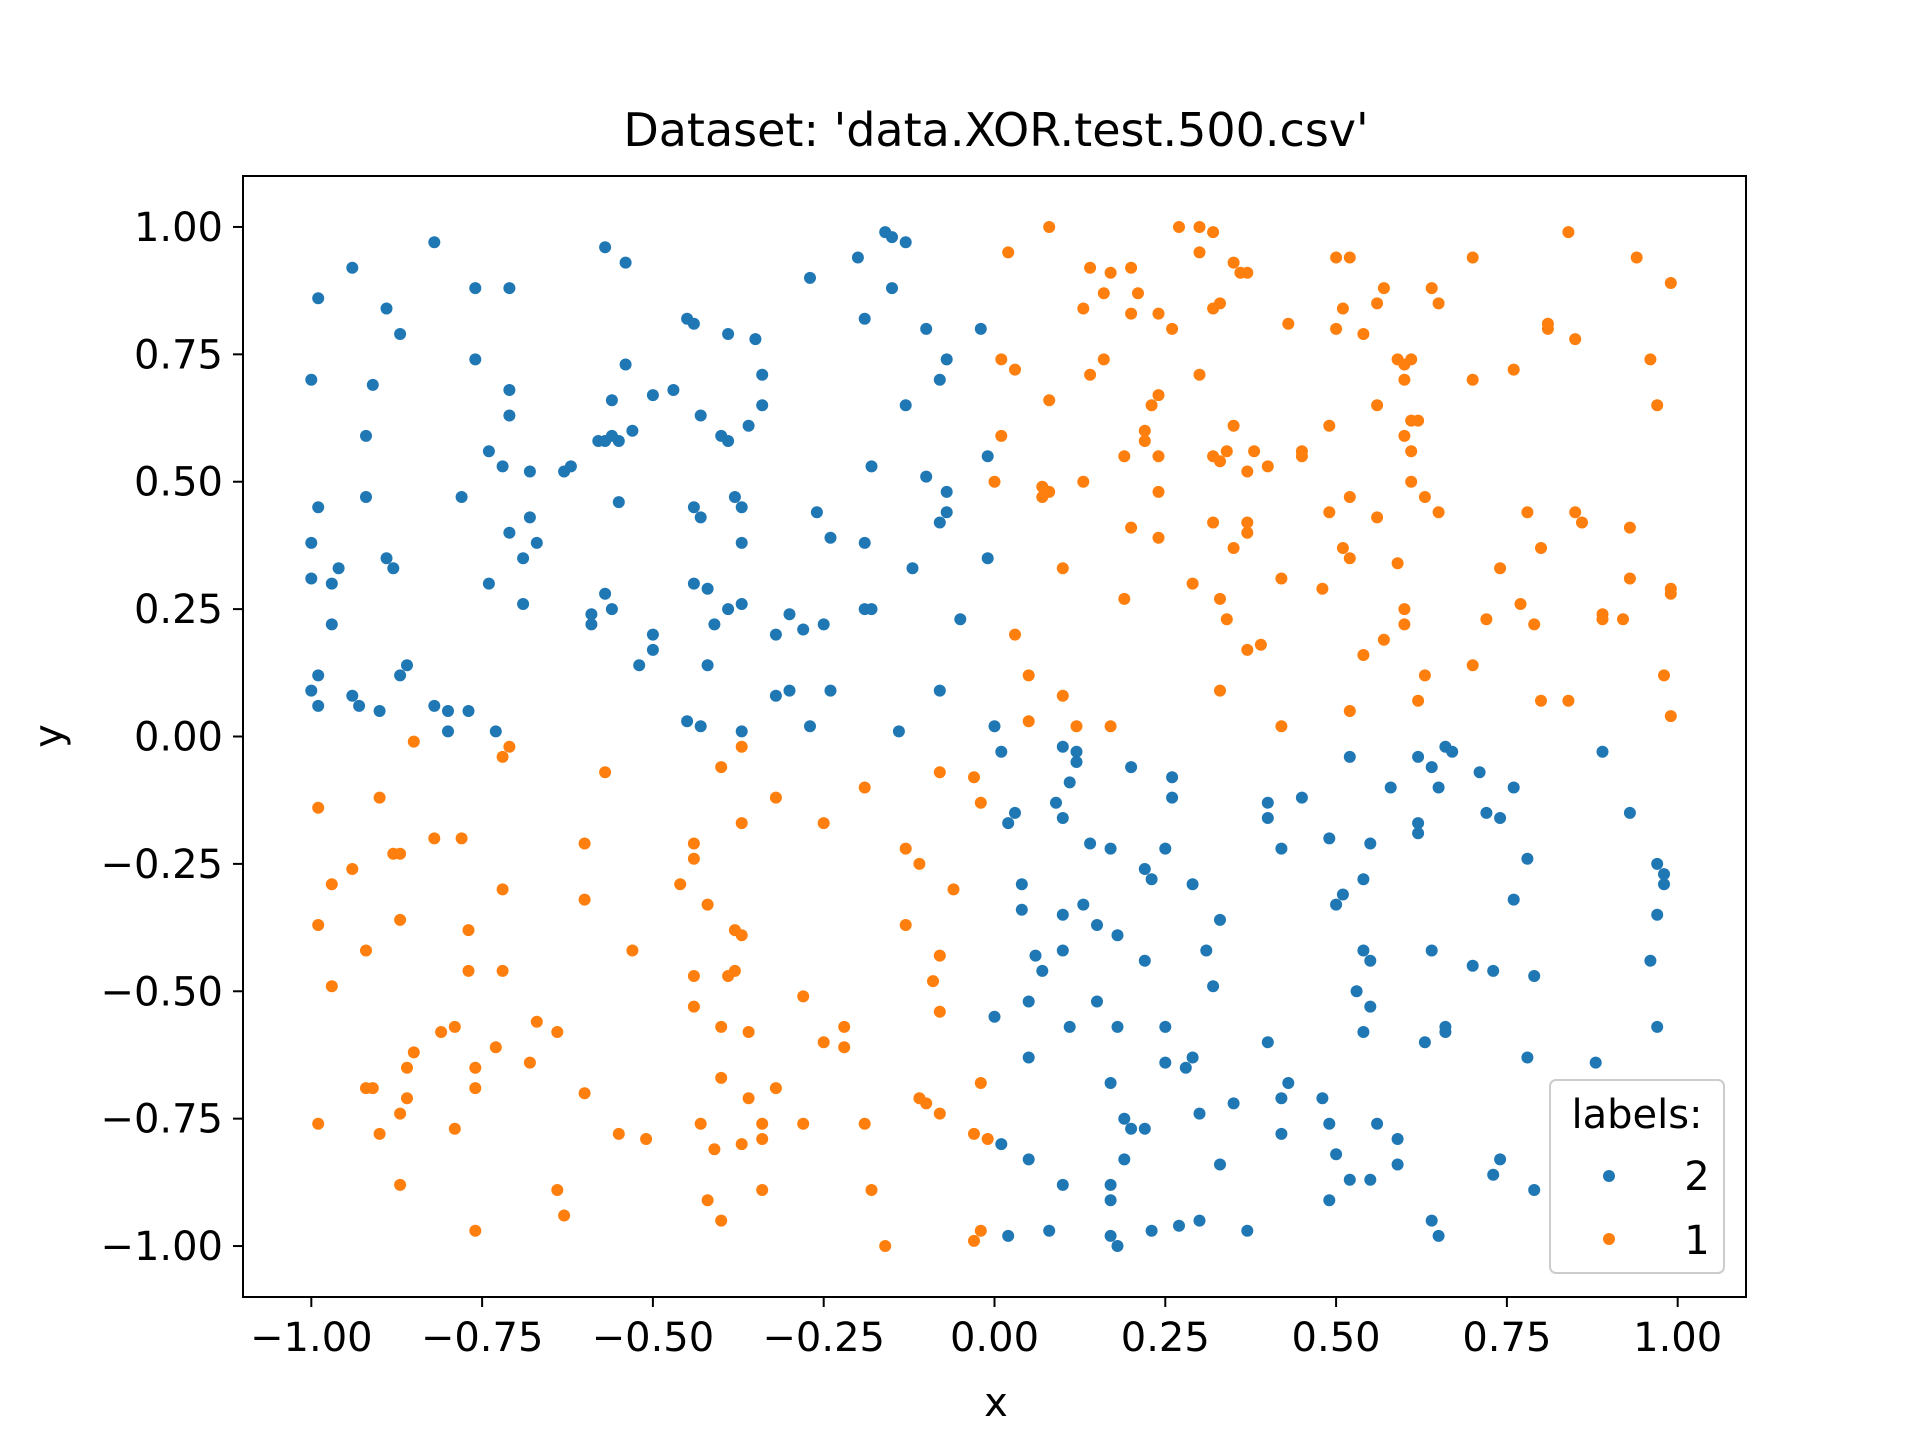 This screenshot has height=1440, width=1920. What do you see at coordinates (178, 483) in the screenshot?
I see `y-tick-label: 0.50` at bounding box center [178, 483].